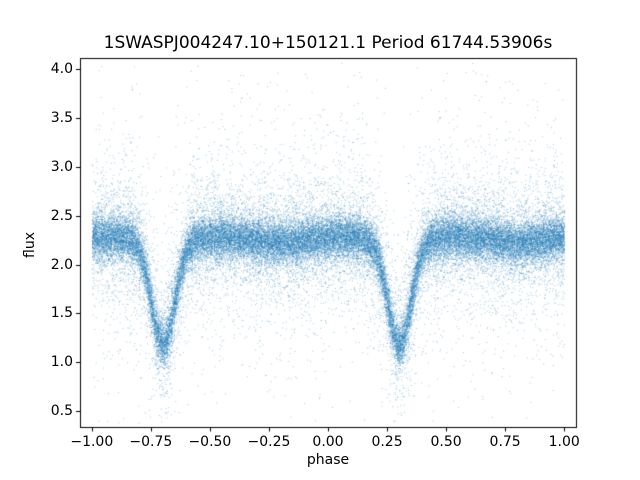  What do you see at coordinates (328, 442) in the screenshot?
I see `x-tick-label: 0.00` at bounding box center [328, 442].